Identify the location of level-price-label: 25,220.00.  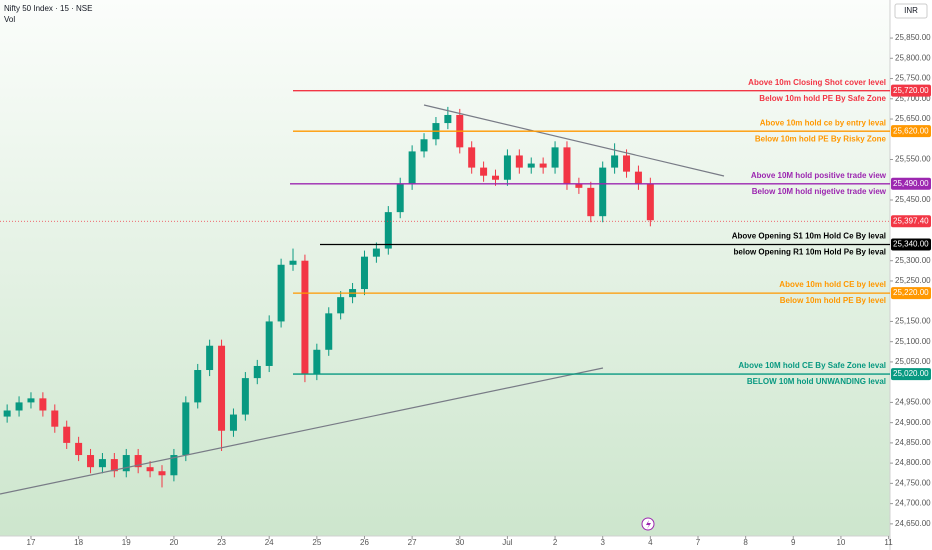
(911, 292).